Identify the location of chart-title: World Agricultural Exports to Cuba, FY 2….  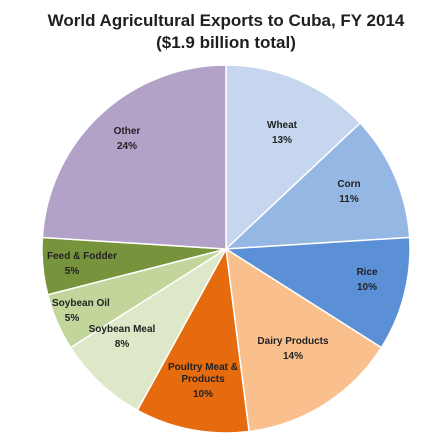
(226, 20).